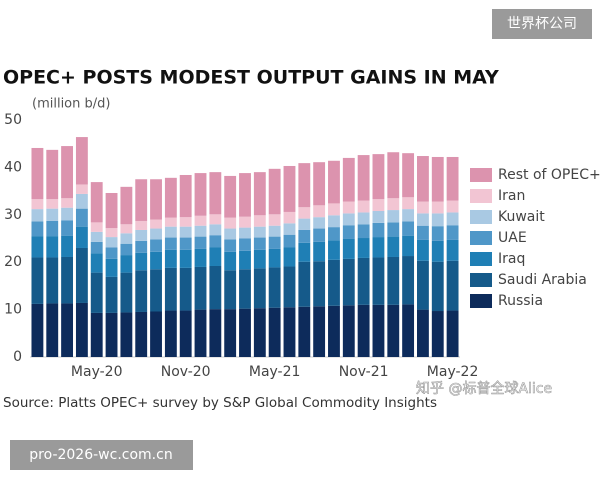 This screenshot has width=600, height=480. Describe the element at coordinates (13, 310) in the screenshot. I see `y-tick-label: 10` at that location.